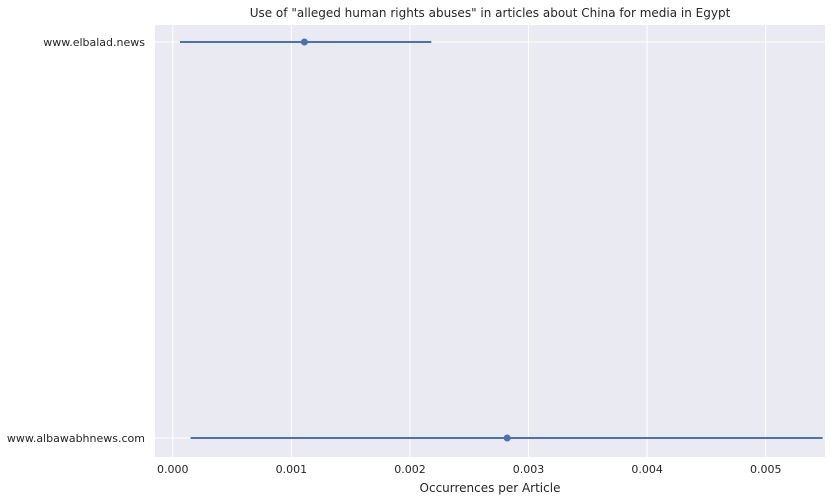 The image size is (831, 501). Describe the element at coordinates (292, 469) in the screenshot. I see `x-tick-label: 0.001` at that location.